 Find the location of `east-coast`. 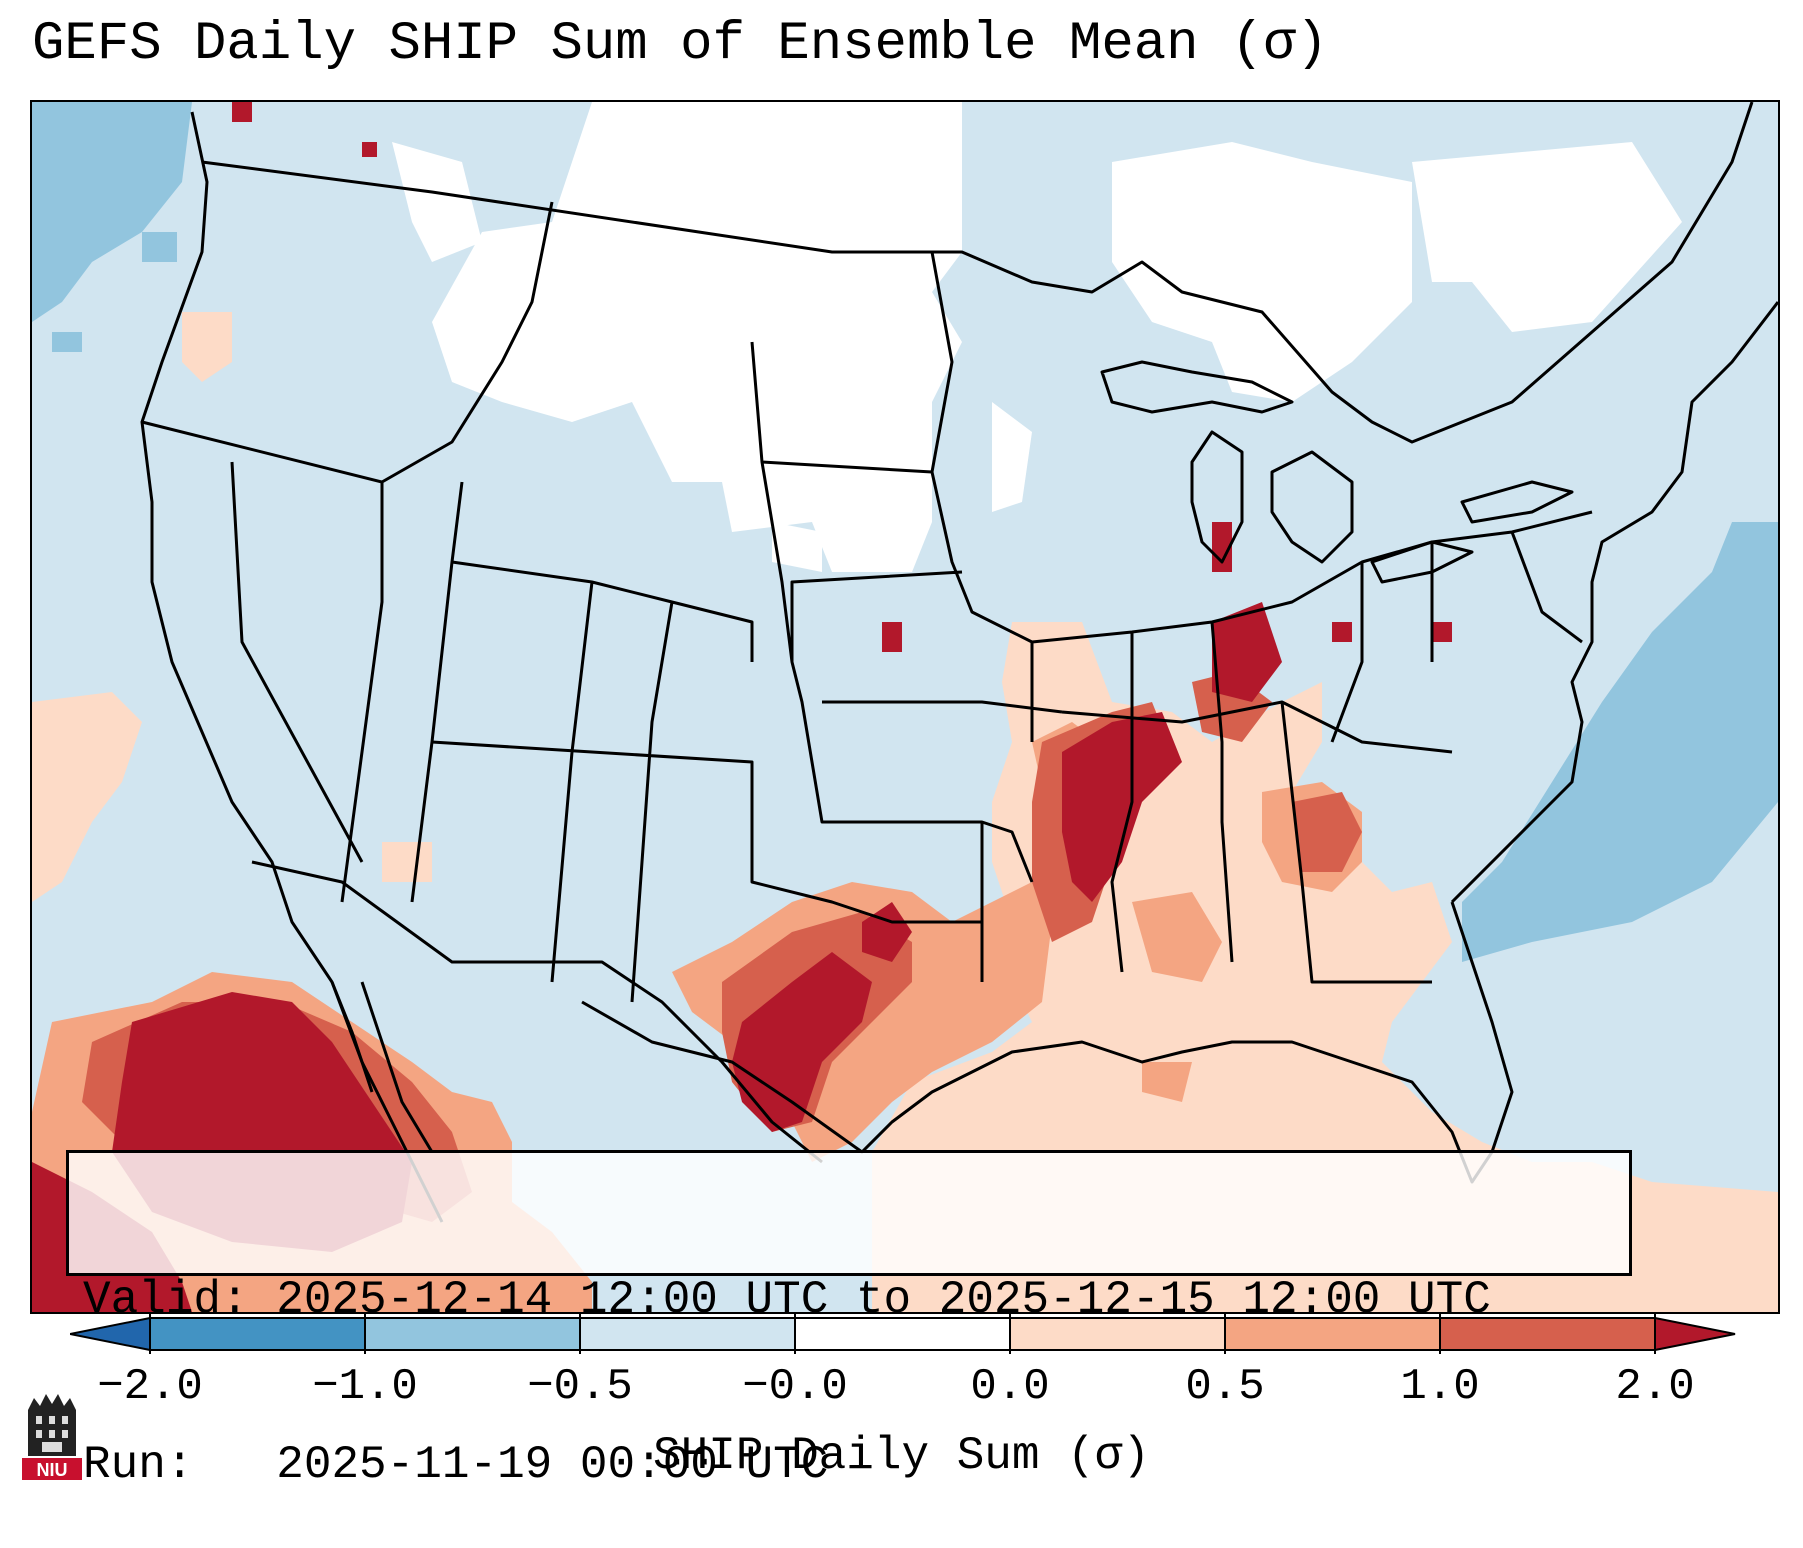

east-coast is located at coordinates (1614, 602).